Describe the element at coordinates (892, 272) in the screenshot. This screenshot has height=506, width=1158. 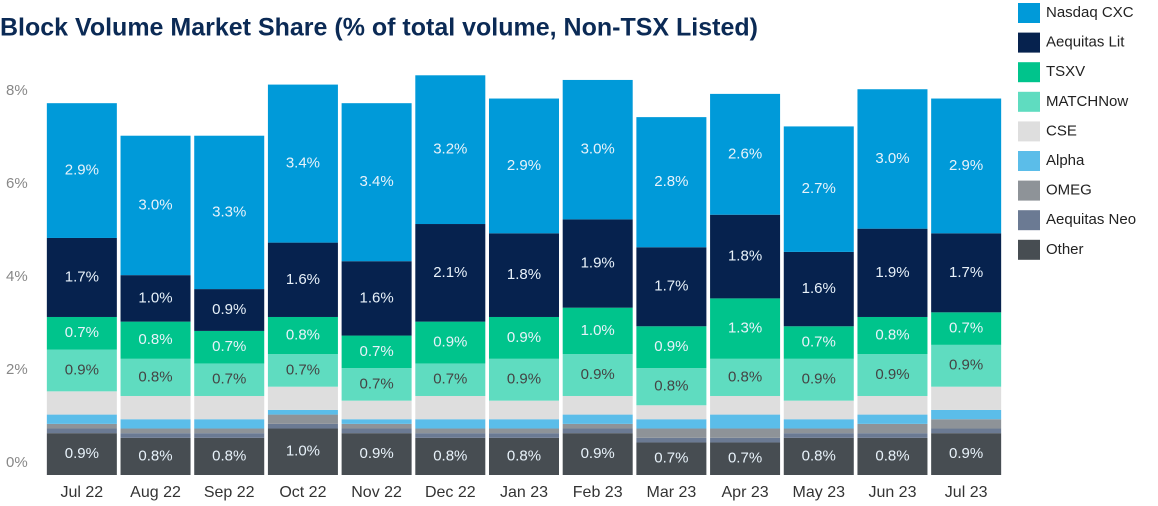
I see `value-label: 1.9%` at that location.